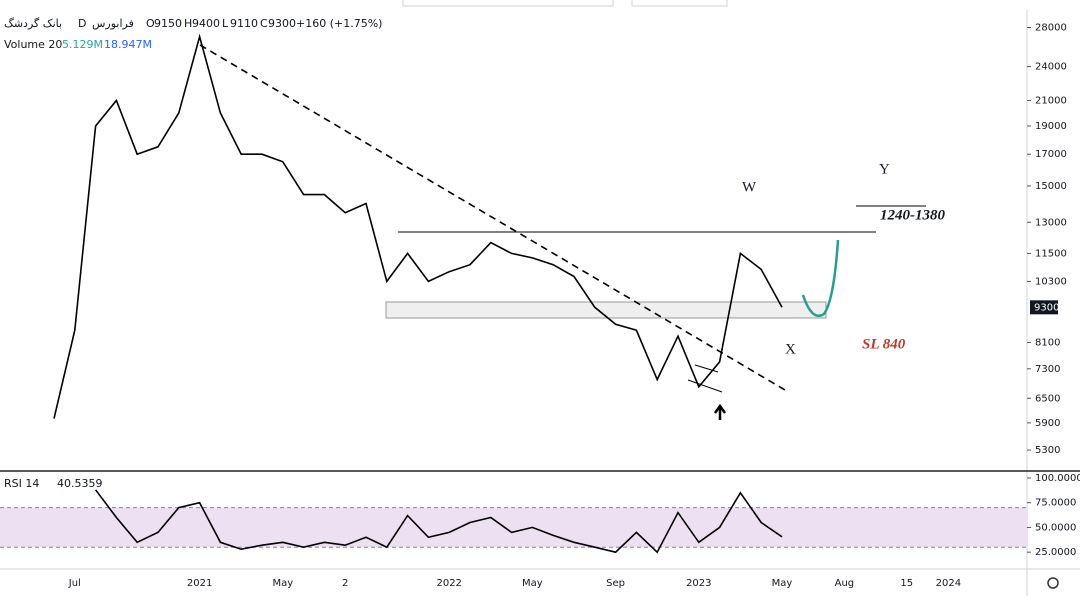 The image size is (1080, 596). Describe the element at coordinates (113, 23) in the screenshot. I see `exchange: فرابورس` at that location.